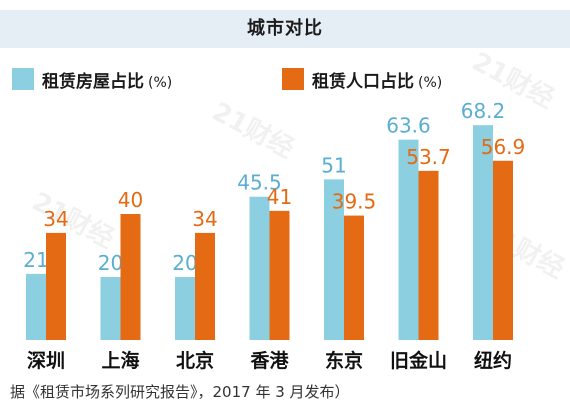 This screenshot has height=414, width=570. Describe the element at coordinates (35, 260) in the screenshot. I see `data-label-s0-0: 21` at that location.